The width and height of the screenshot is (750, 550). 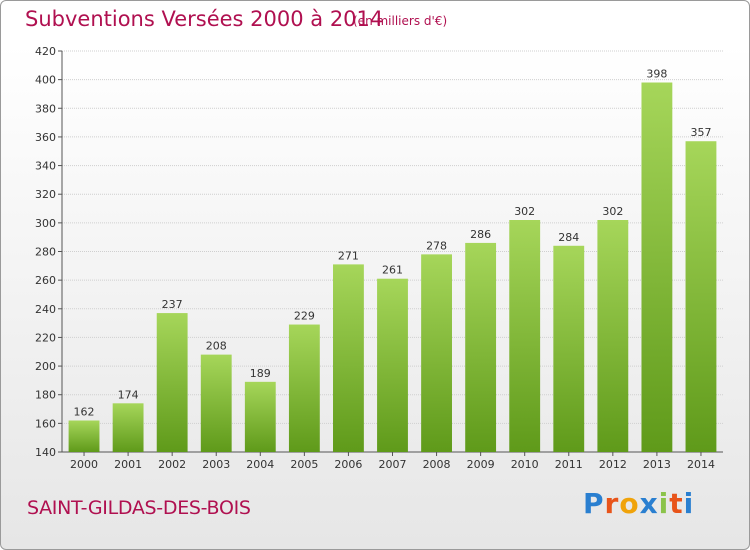 What do you see at coordinates (525, 464) in the screenshot?
I see `x-tick-label: 2010` at bounding box center [525, 464].